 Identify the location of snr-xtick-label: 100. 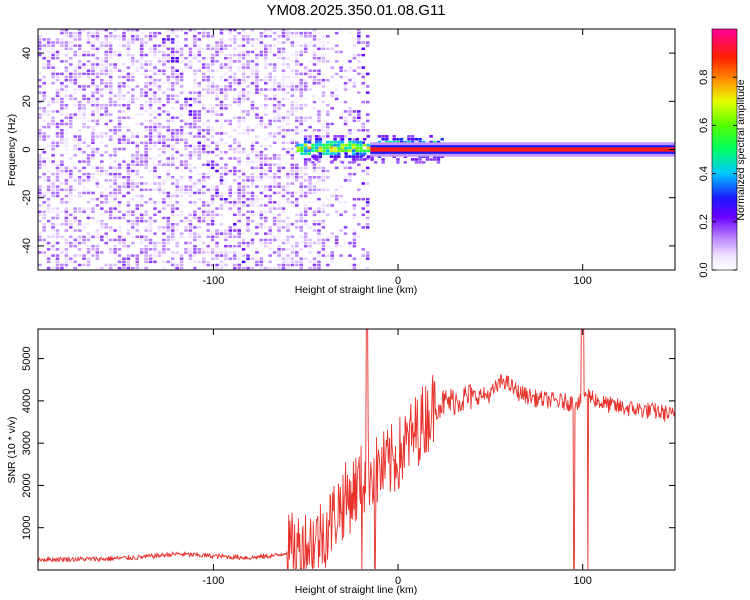
(583, 581).